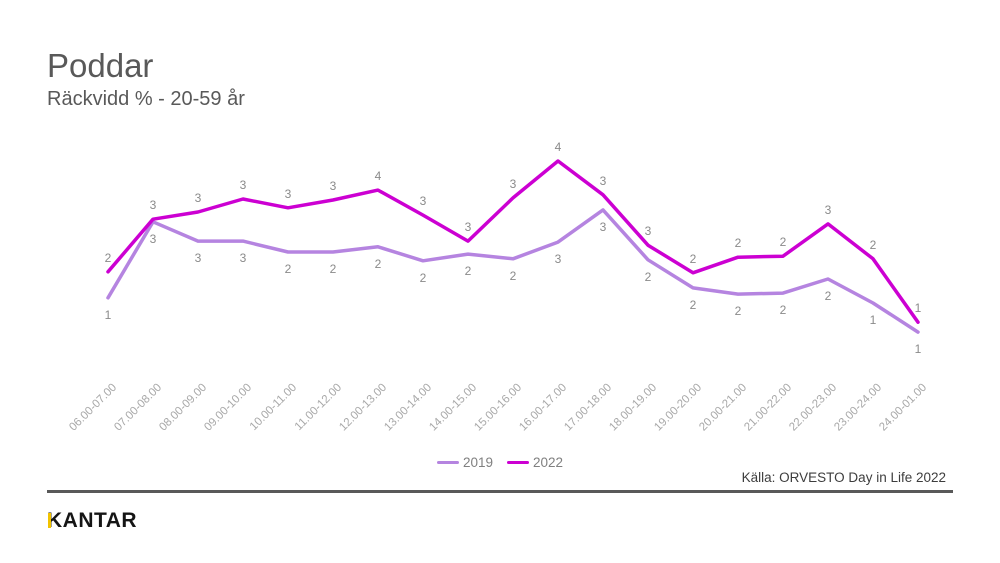  What do you see at coordinates (363, 408) in the screenshot?
I see `x-axis-label: 12.00-13.00` at bounding box center [363, 408].